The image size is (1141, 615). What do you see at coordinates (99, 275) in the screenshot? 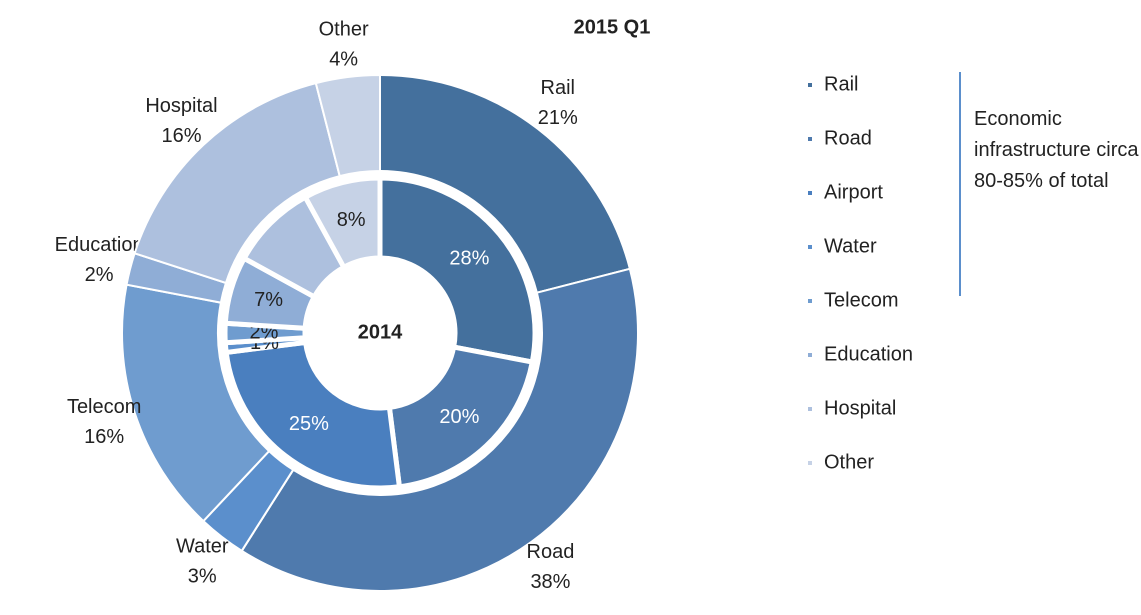
I see `segment-label: 2%` at bounding box center [99, 275].